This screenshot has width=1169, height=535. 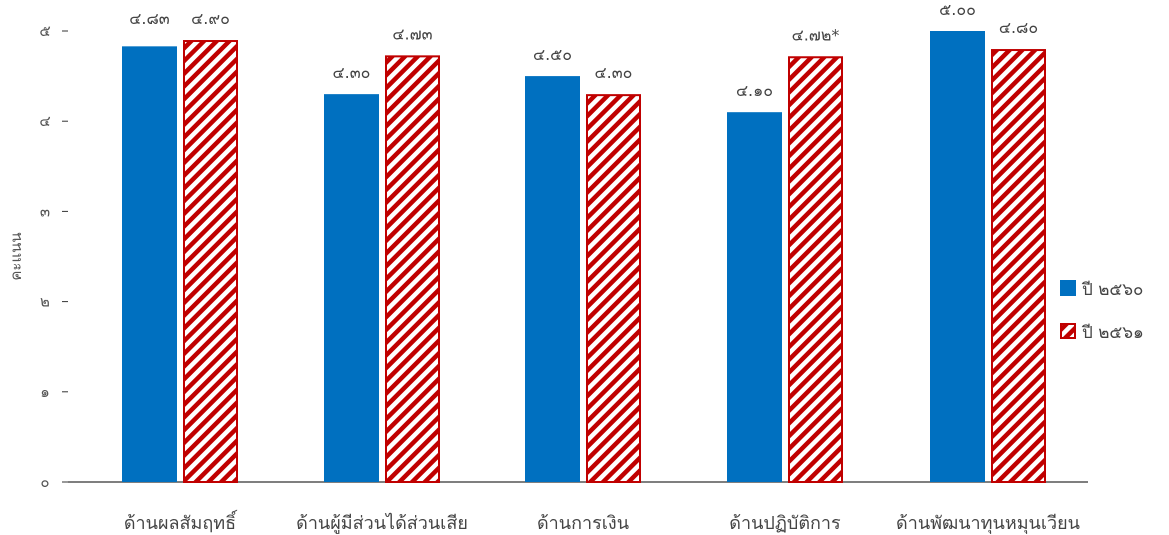 What do you see at coordinates (785, 523) in the screenshot?
I see `x-tick-label: ด้านปฏิบัติการ` at bounding box center [785, 523].